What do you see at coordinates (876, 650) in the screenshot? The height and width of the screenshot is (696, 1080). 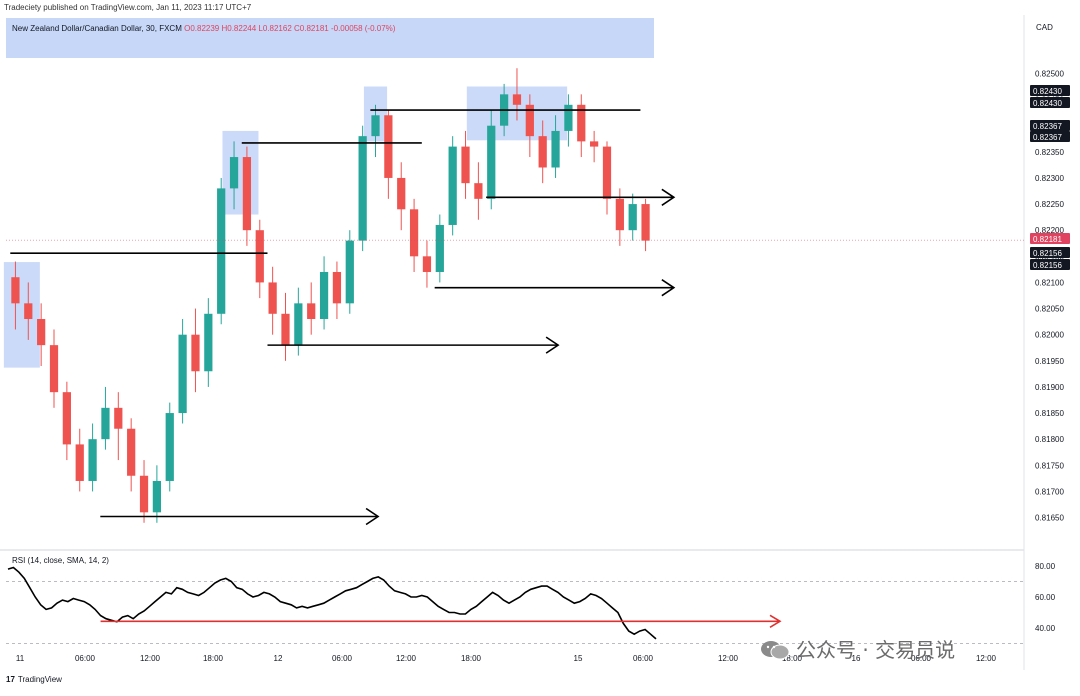 I see `watermark-text: 公众号 · 交易员说` at bounding box center [876, 650].